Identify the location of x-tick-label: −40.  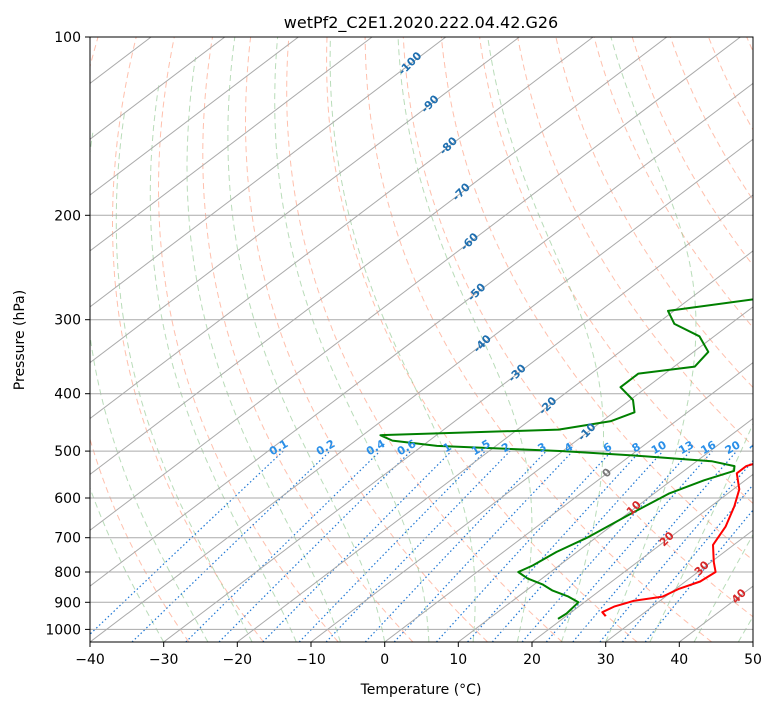
(90, 660).